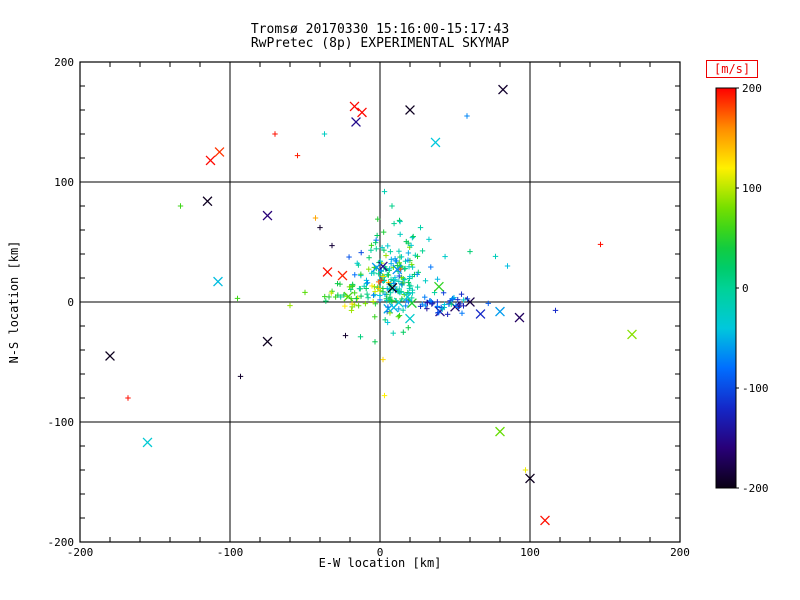 Image resolution: width=800 pixels, height=600 pixels. I want to click on plot-title: Tromsø 20170330 15:16:00-15:17:43, so click(380, 29).